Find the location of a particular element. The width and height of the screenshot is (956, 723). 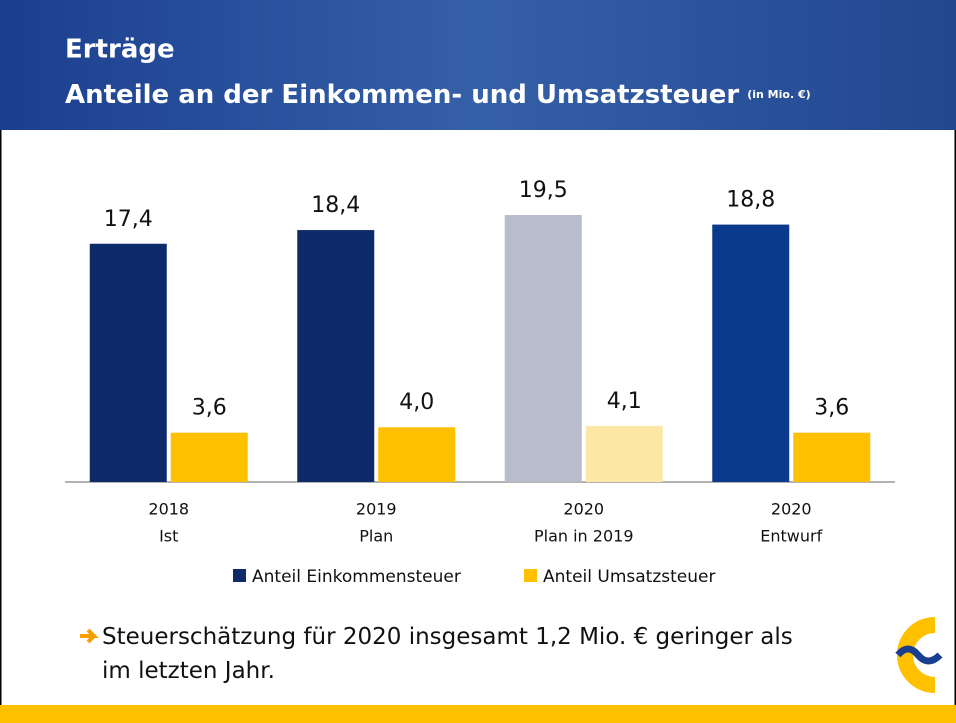

x-tick-label: Plan in 2019 is located at coordinates (584, 536).